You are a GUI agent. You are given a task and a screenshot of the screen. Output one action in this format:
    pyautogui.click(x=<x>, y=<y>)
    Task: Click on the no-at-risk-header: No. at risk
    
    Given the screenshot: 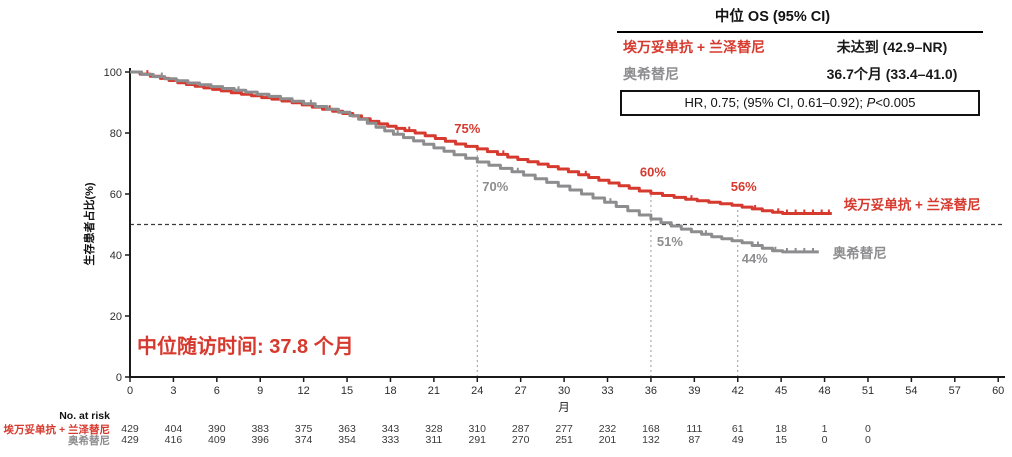 What is the action you would take?
    pyautogui.click(x=84, y=416)
    